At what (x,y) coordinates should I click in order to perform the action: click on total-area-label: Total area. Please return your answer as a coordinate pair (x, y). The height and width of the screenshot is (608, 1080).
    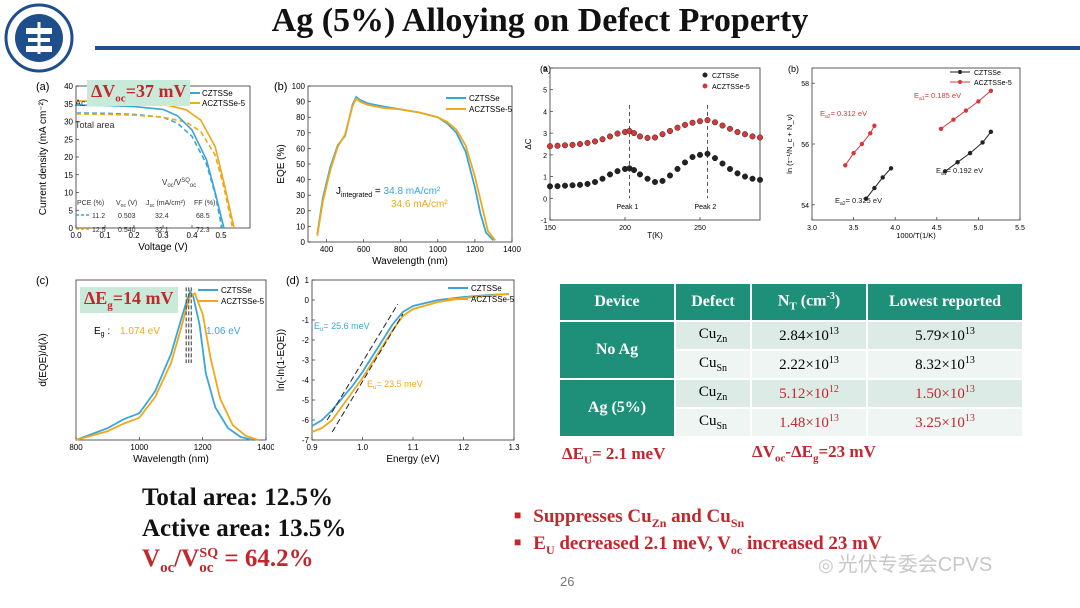
    Looking at the image, I should click on (95, 125).